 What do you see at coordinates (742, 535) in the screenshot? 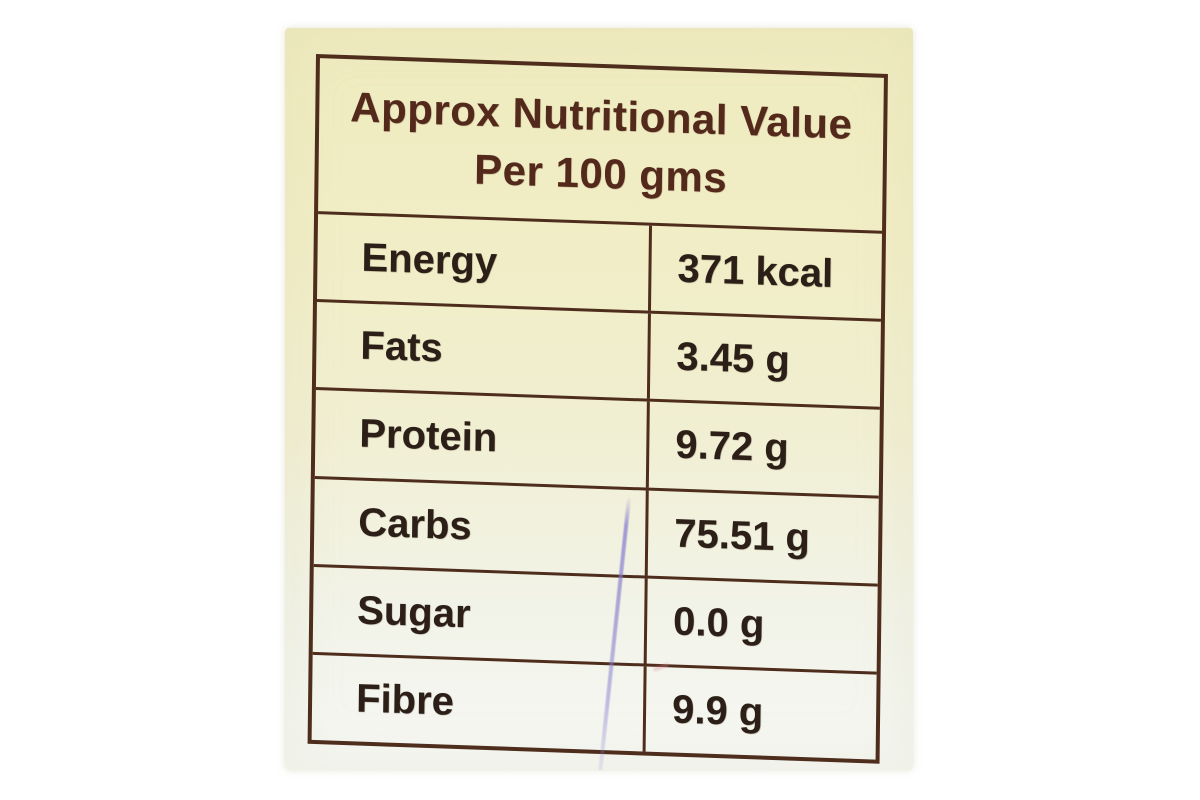
I see `nutrient-value: 75.51 g` at bounding box center [742, 535].